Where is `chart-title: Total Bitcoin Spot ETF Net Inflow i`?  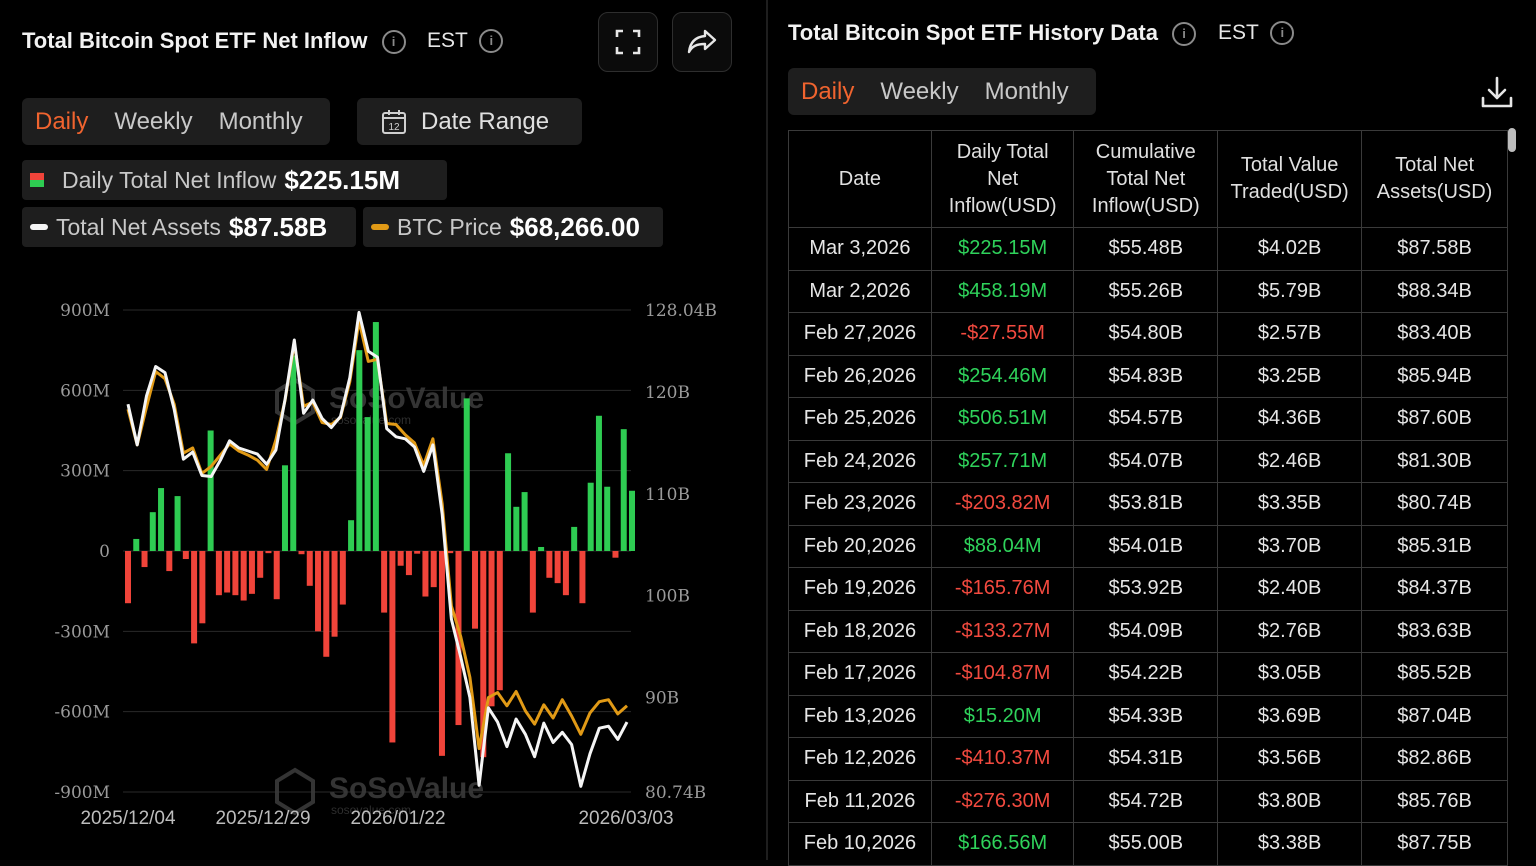 chart-title: Total Bitcoin Spot ETF Net Inflow i is located at coordinates (214, 41).